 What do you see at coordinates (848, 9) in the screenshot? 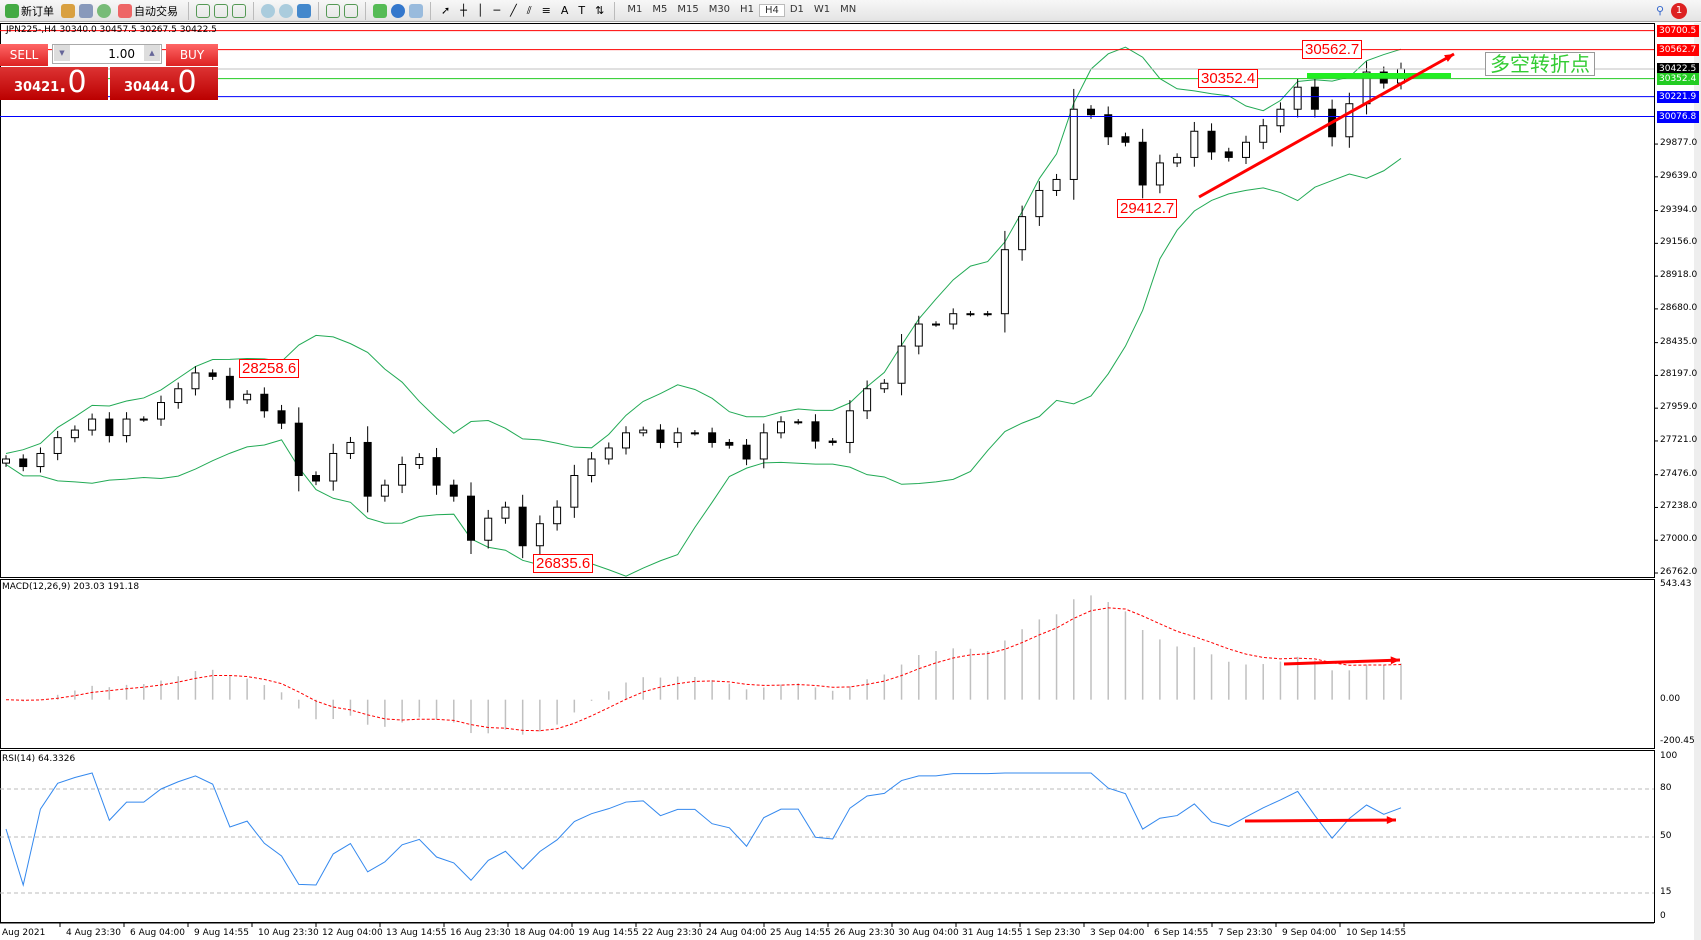
I see `timeframe-mn: MN` at bounding box center [848, 9].